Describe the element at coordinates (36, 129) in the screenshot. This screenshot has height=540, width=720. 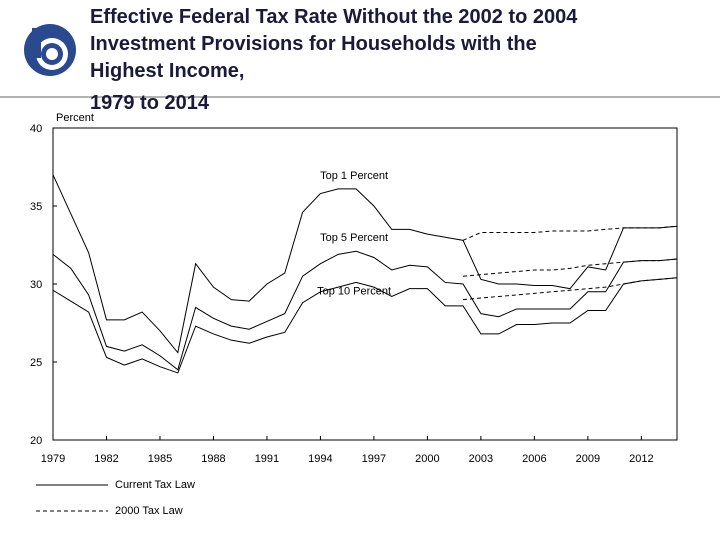
I see `y-tick-label: 40` at that location.